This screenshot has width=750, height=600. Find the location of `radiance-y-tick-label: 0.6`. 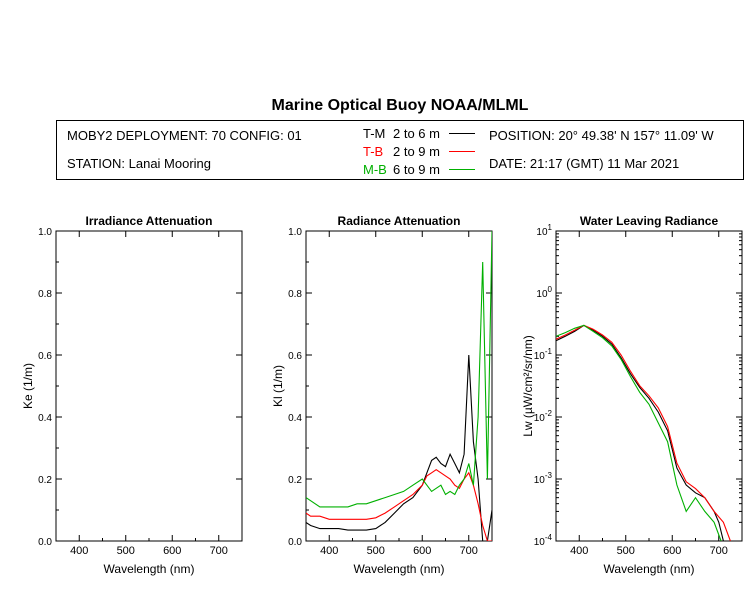

radiance-y-tick-label: 0.6 is located at coordinates (295, 356).